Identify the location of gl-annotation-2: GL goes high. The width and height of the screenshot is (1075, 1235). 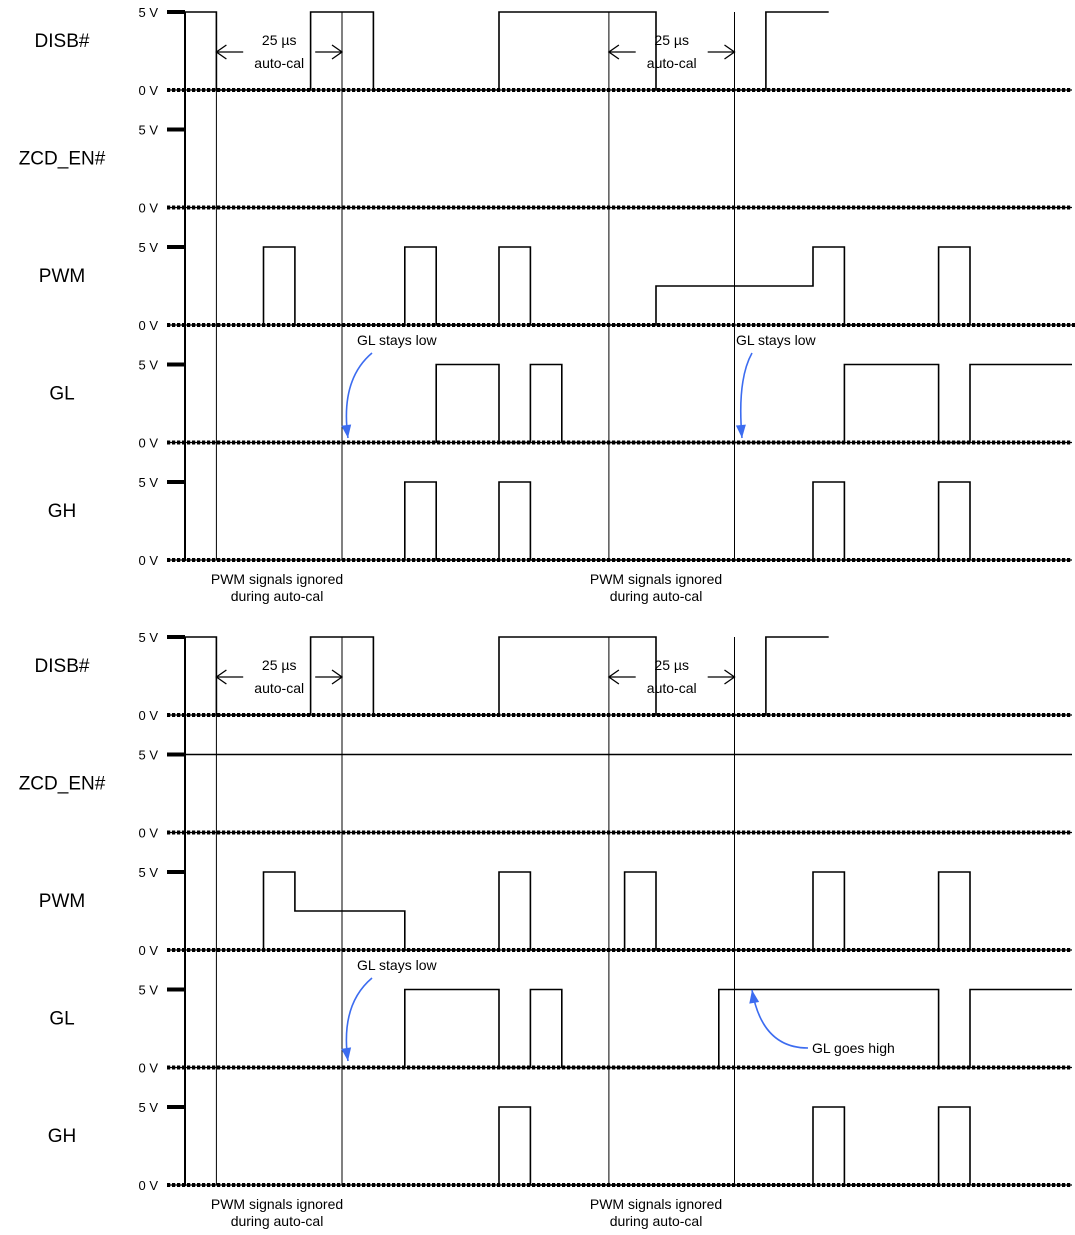
(822, 1022).